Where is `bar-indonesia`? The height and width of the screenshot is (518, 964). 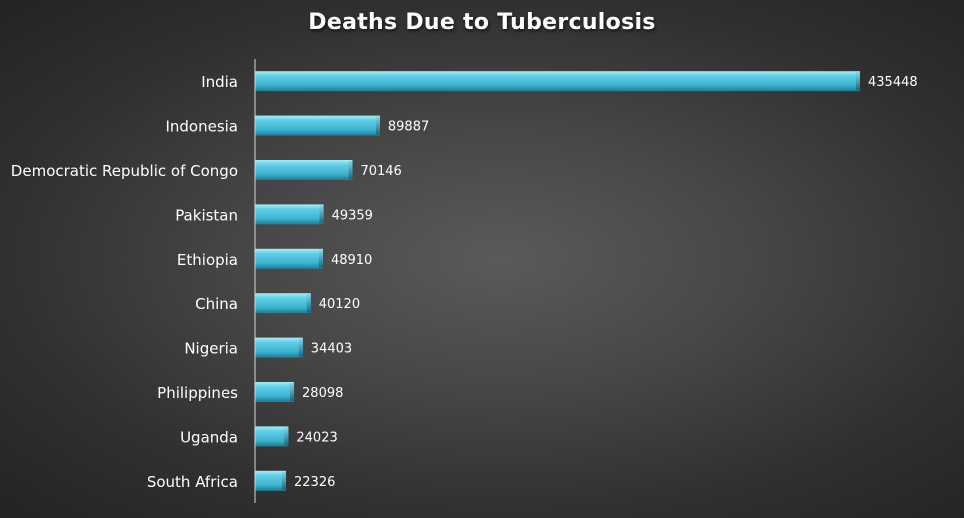
bar-indonesia is located at coordinates (317, 125).